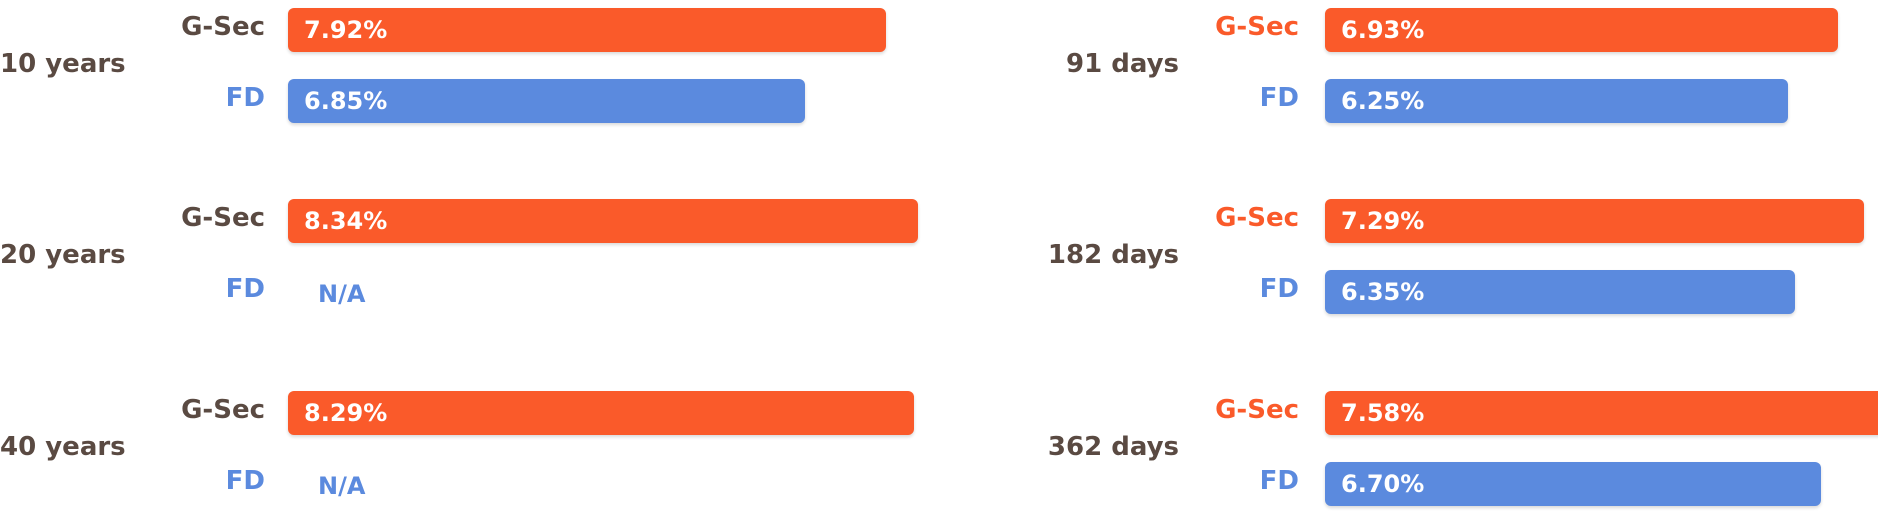 The height and width of the screenshot is (517, 1878). Describe the element at coordinates (346, 413) in the screenshot. I see `gsec-value-label: 8.29%` at that location.